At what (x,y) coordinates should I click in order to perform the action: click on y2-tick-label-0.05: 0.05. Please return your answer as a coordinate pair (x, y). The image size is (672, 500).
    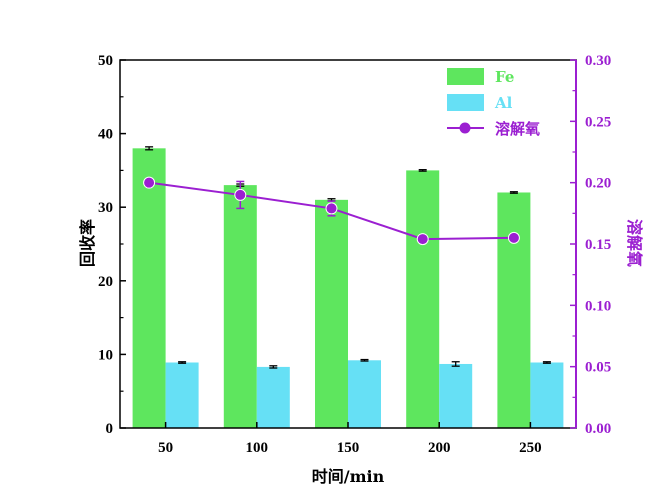
    Looking at the image, I should click on (598, 368).